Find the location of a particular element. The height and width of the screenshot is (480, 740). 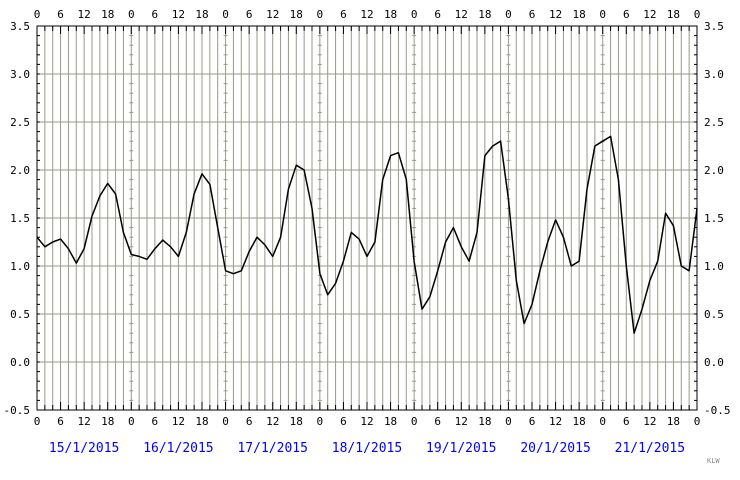

y-tick-label-left: -0.5 is located at coordinates (17, 410).